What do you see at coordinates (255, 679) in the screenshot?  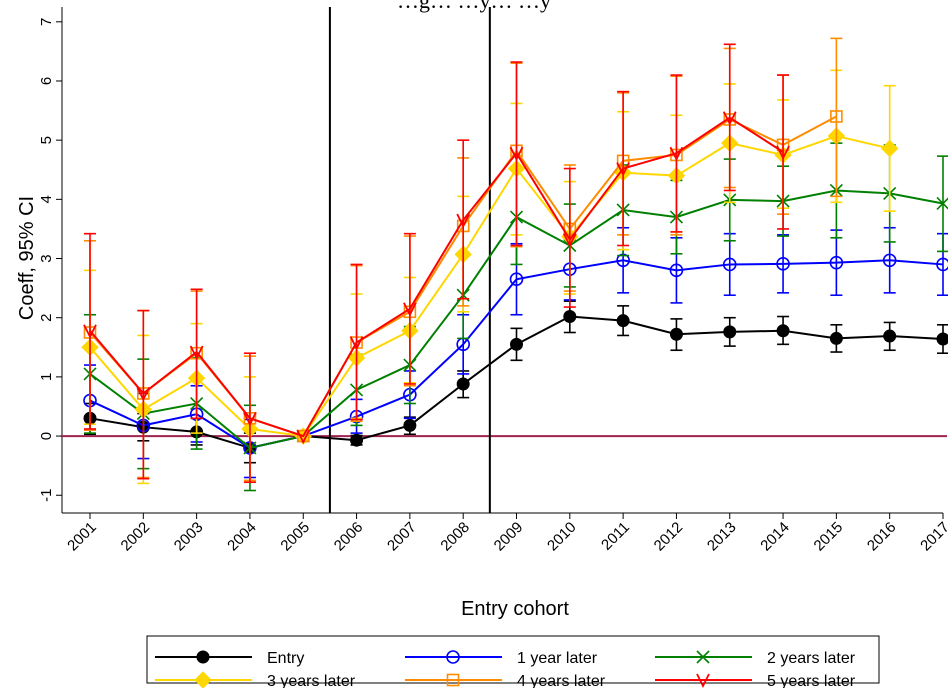 I see `legend-item: 3 years later` at bounding box center [255, 679].